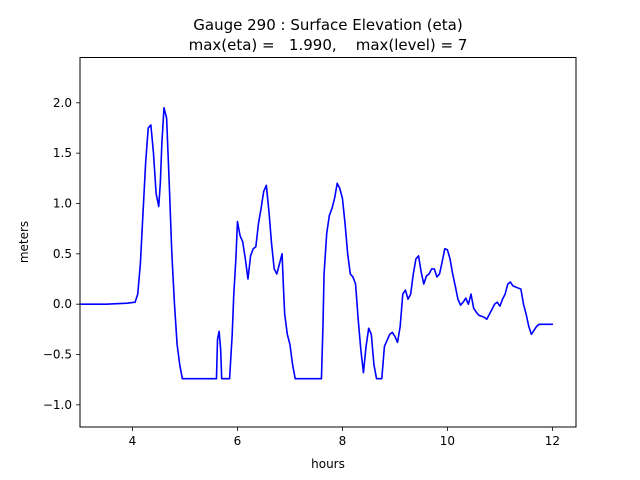  What do you see at coordinates (328, 45) in the screenshot?
I see `chart-subtitle: max(eta) = 1.990, max(level) = 7` at bounding box center [328, 45].